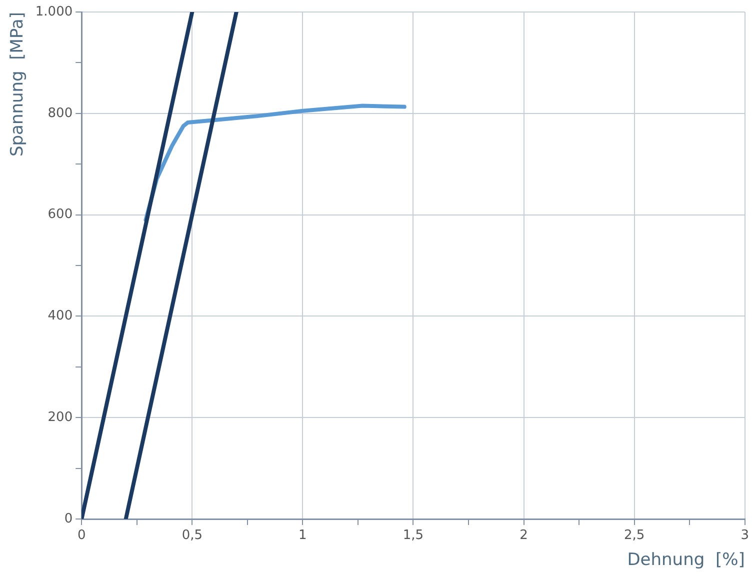 This screenshot has width=752, height=579. I want to click on x-tick-label: 2, so click(524, 536).